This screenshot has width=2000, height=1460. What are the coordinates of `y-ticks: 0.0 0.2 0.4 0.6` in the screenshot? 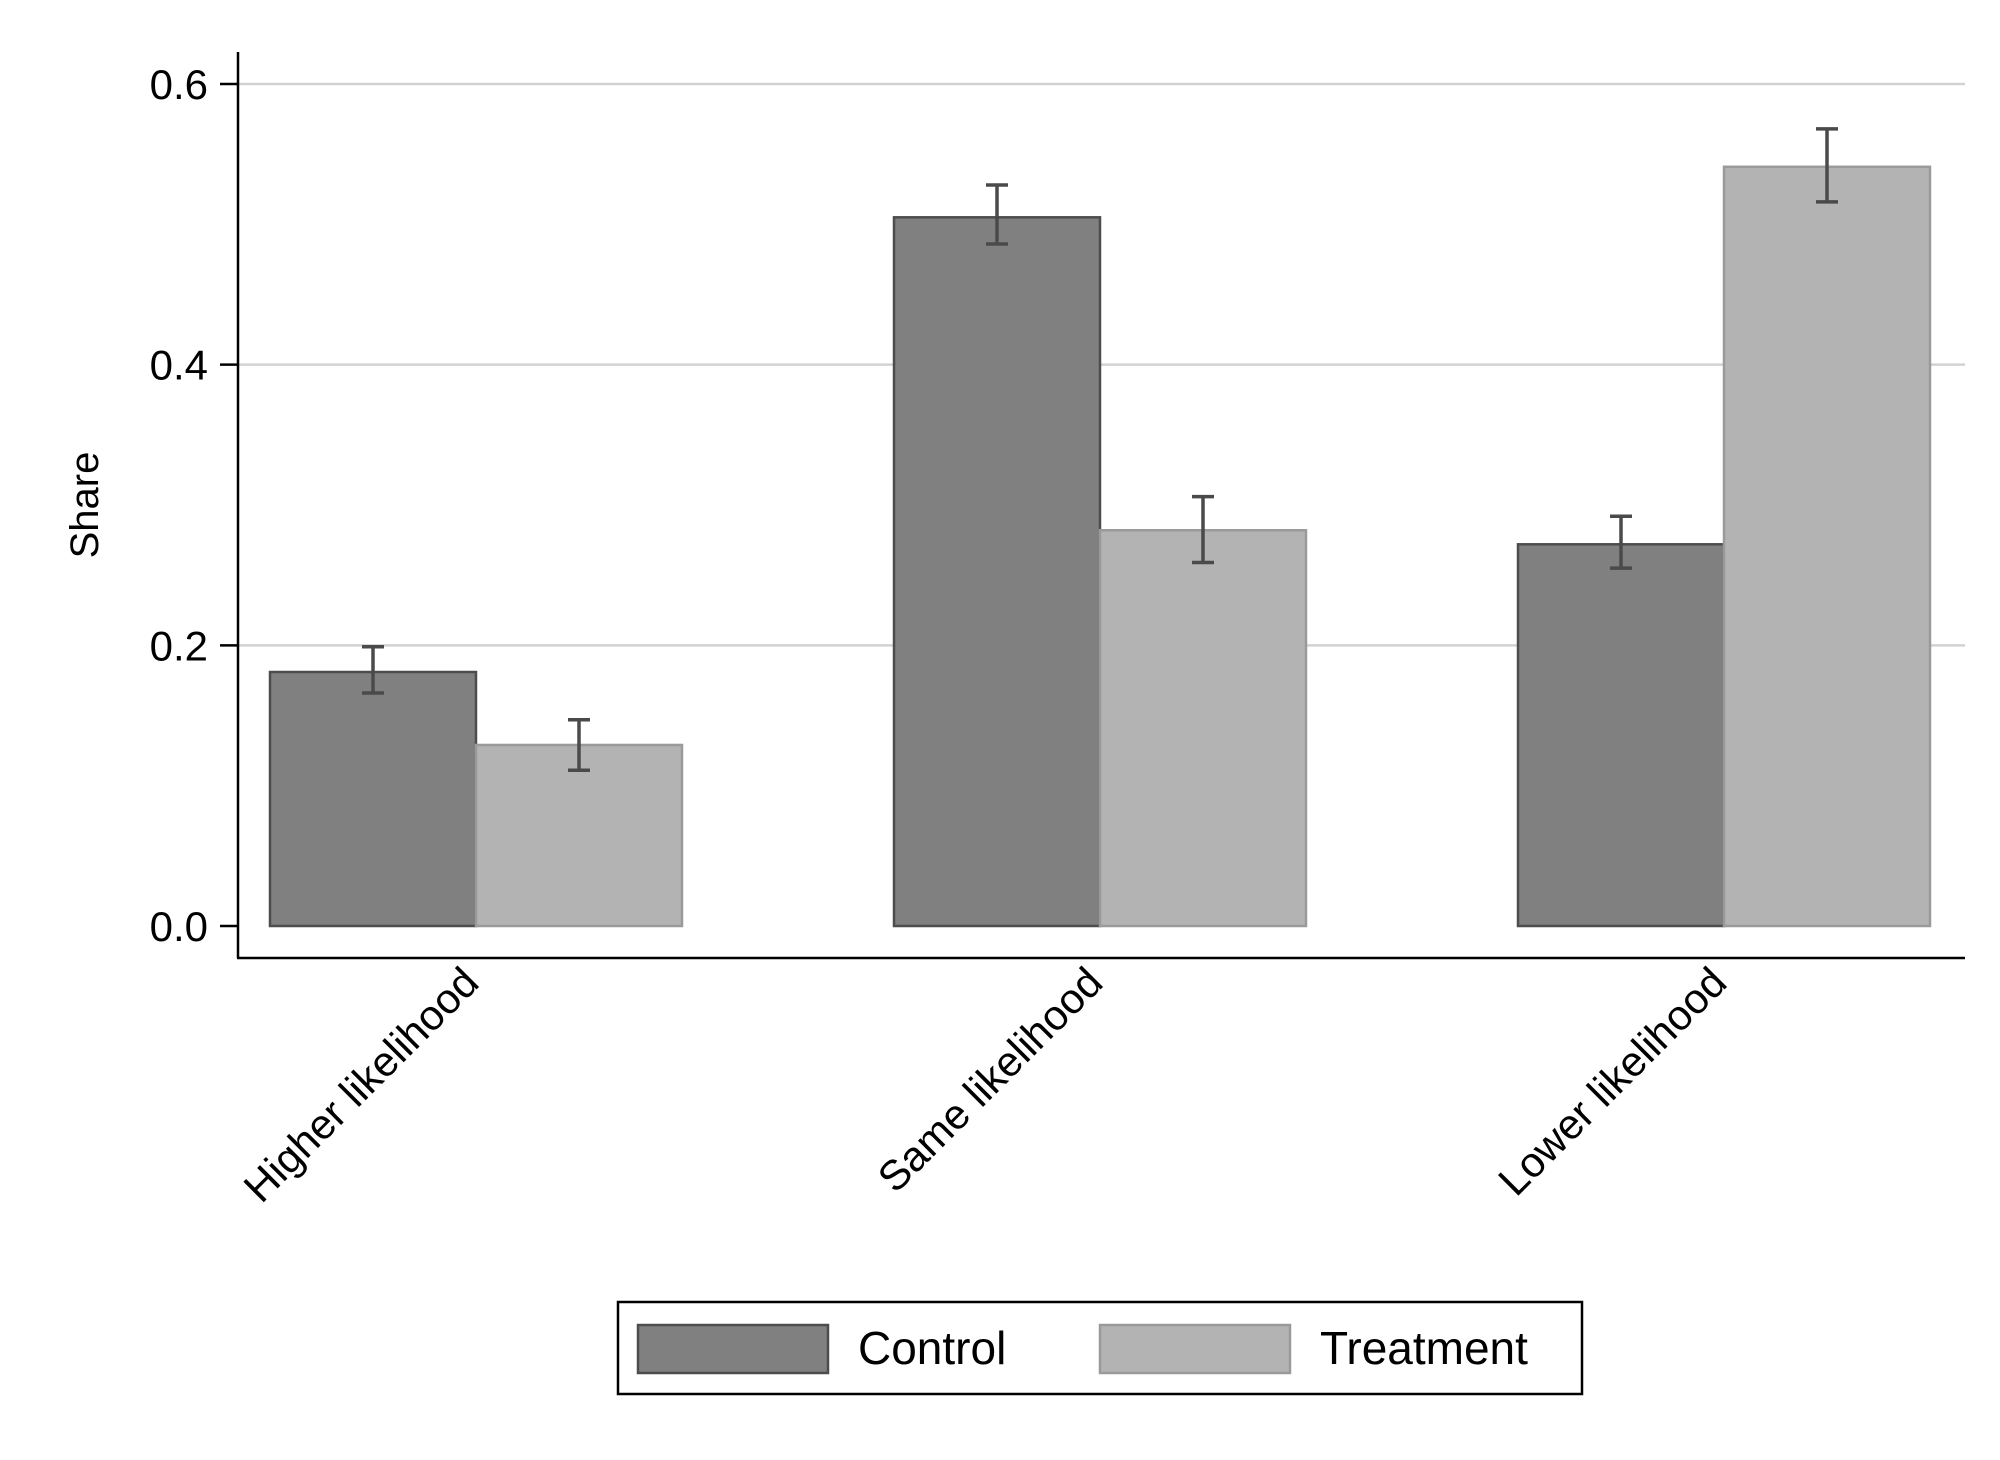 It's located at (194, 505).